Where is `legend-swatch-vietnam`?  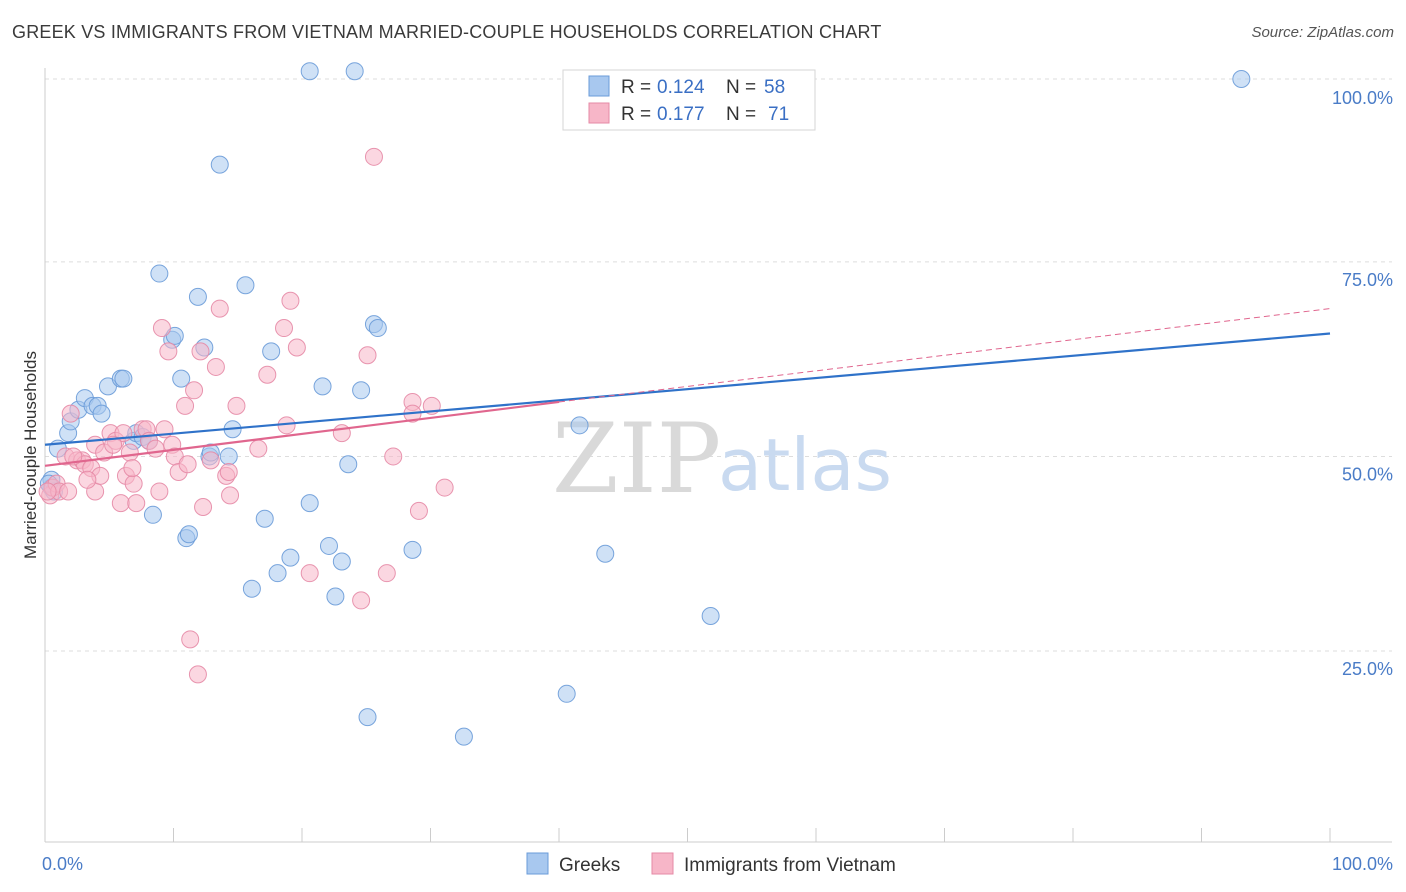
legend-swatch-vietnam is located at coordinates (599, 113).